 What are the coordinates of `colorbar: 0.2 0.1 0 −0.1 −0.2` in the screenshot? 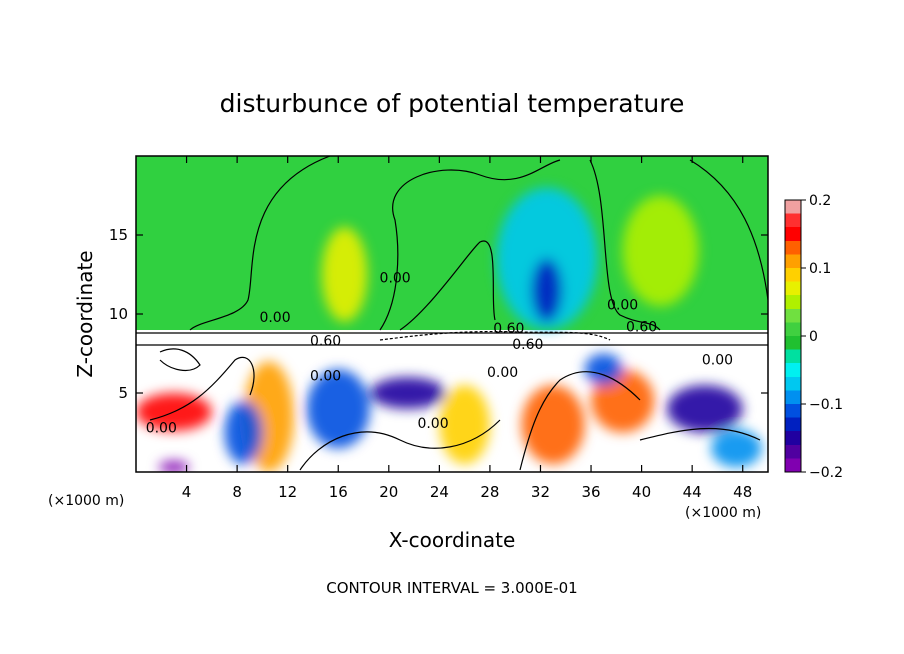 It's located at (813, 337).